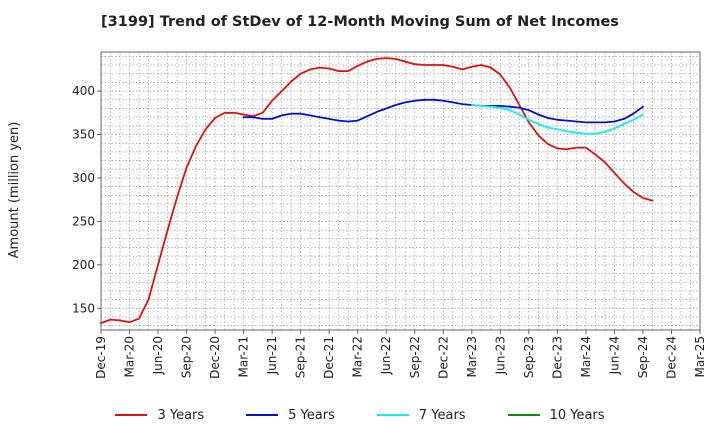 The width and height of the screenshot is (720, 440). What do you see at coordinates (158, 355) in the screenshot?
I see `x-tick-label: Jun-20` at bounding box center [158, 355].